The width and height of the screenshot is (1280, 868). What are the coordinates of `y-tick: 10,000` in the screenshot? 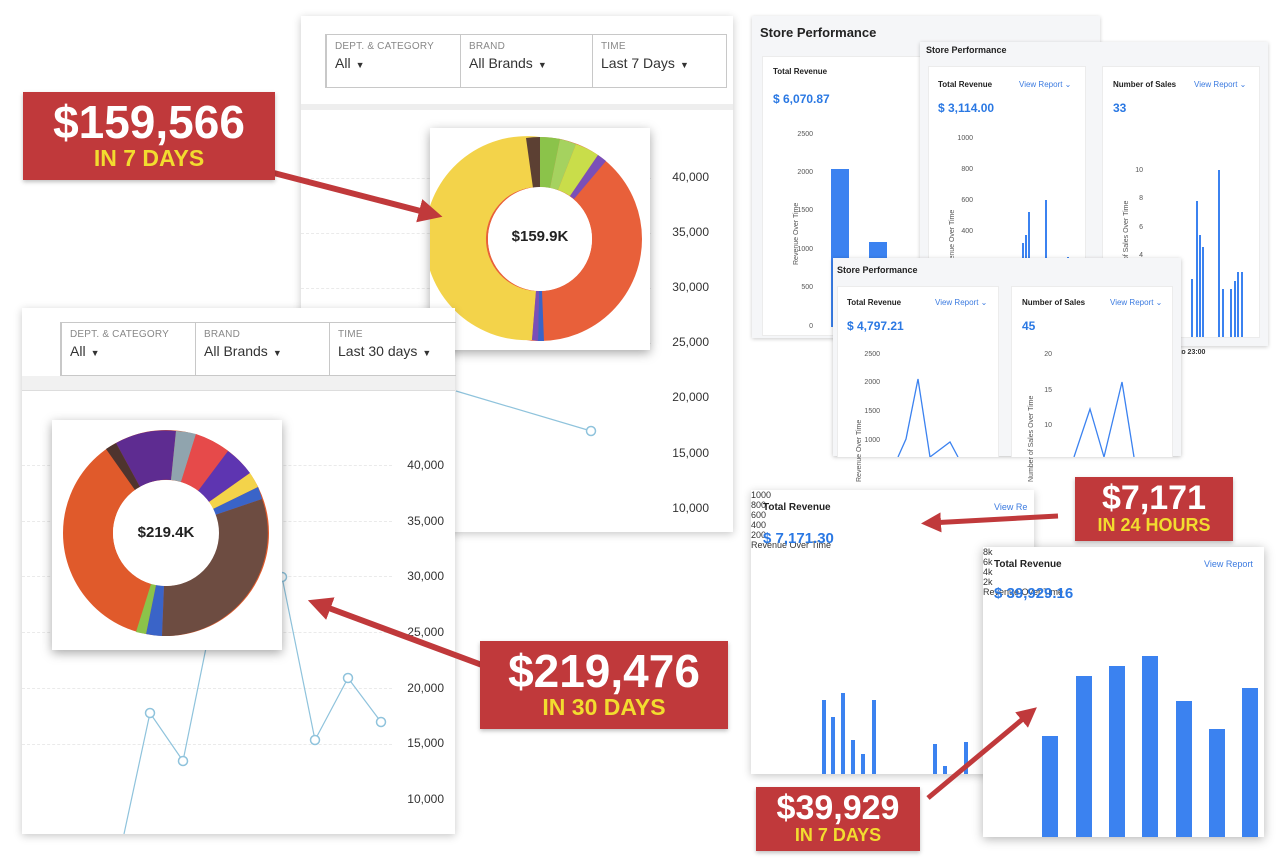 It's located at (425, 799).